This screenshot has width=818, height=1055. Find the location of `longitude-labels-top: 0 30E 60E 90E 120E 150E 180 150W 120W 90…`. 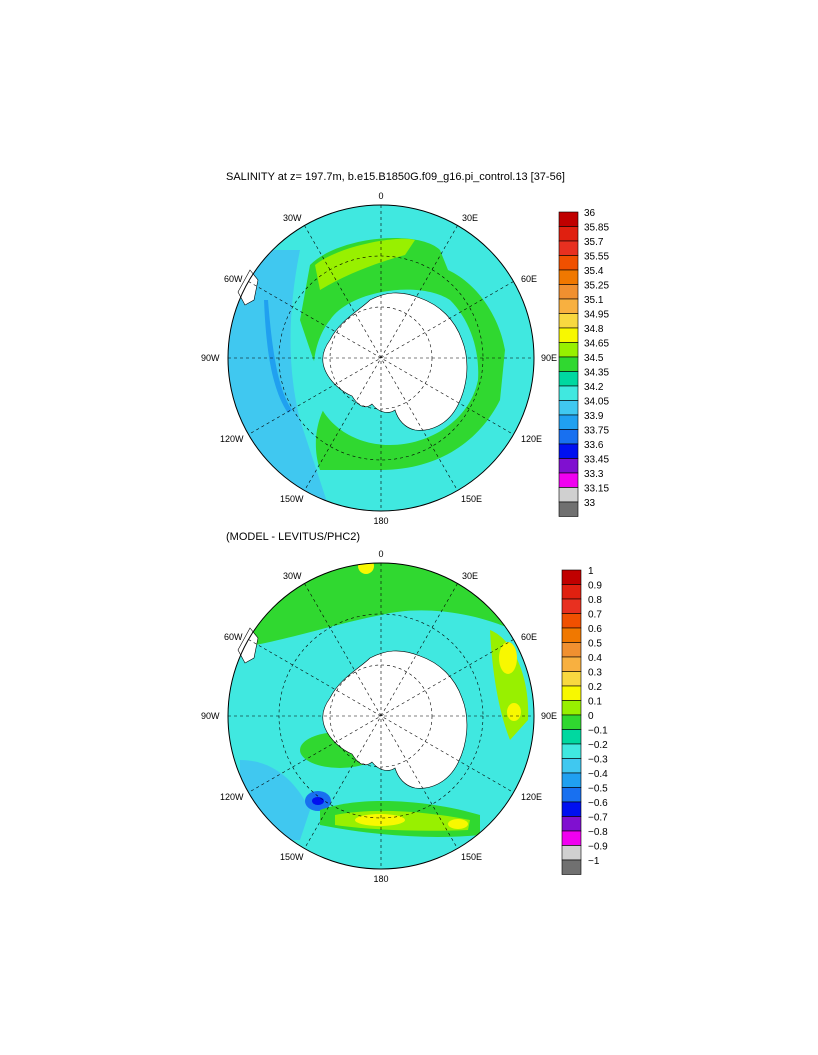

longitude-labels-top: 0 30E 60E 90E 120E 150E 180 150W 120W 90… is located at coordinates (379, 358).